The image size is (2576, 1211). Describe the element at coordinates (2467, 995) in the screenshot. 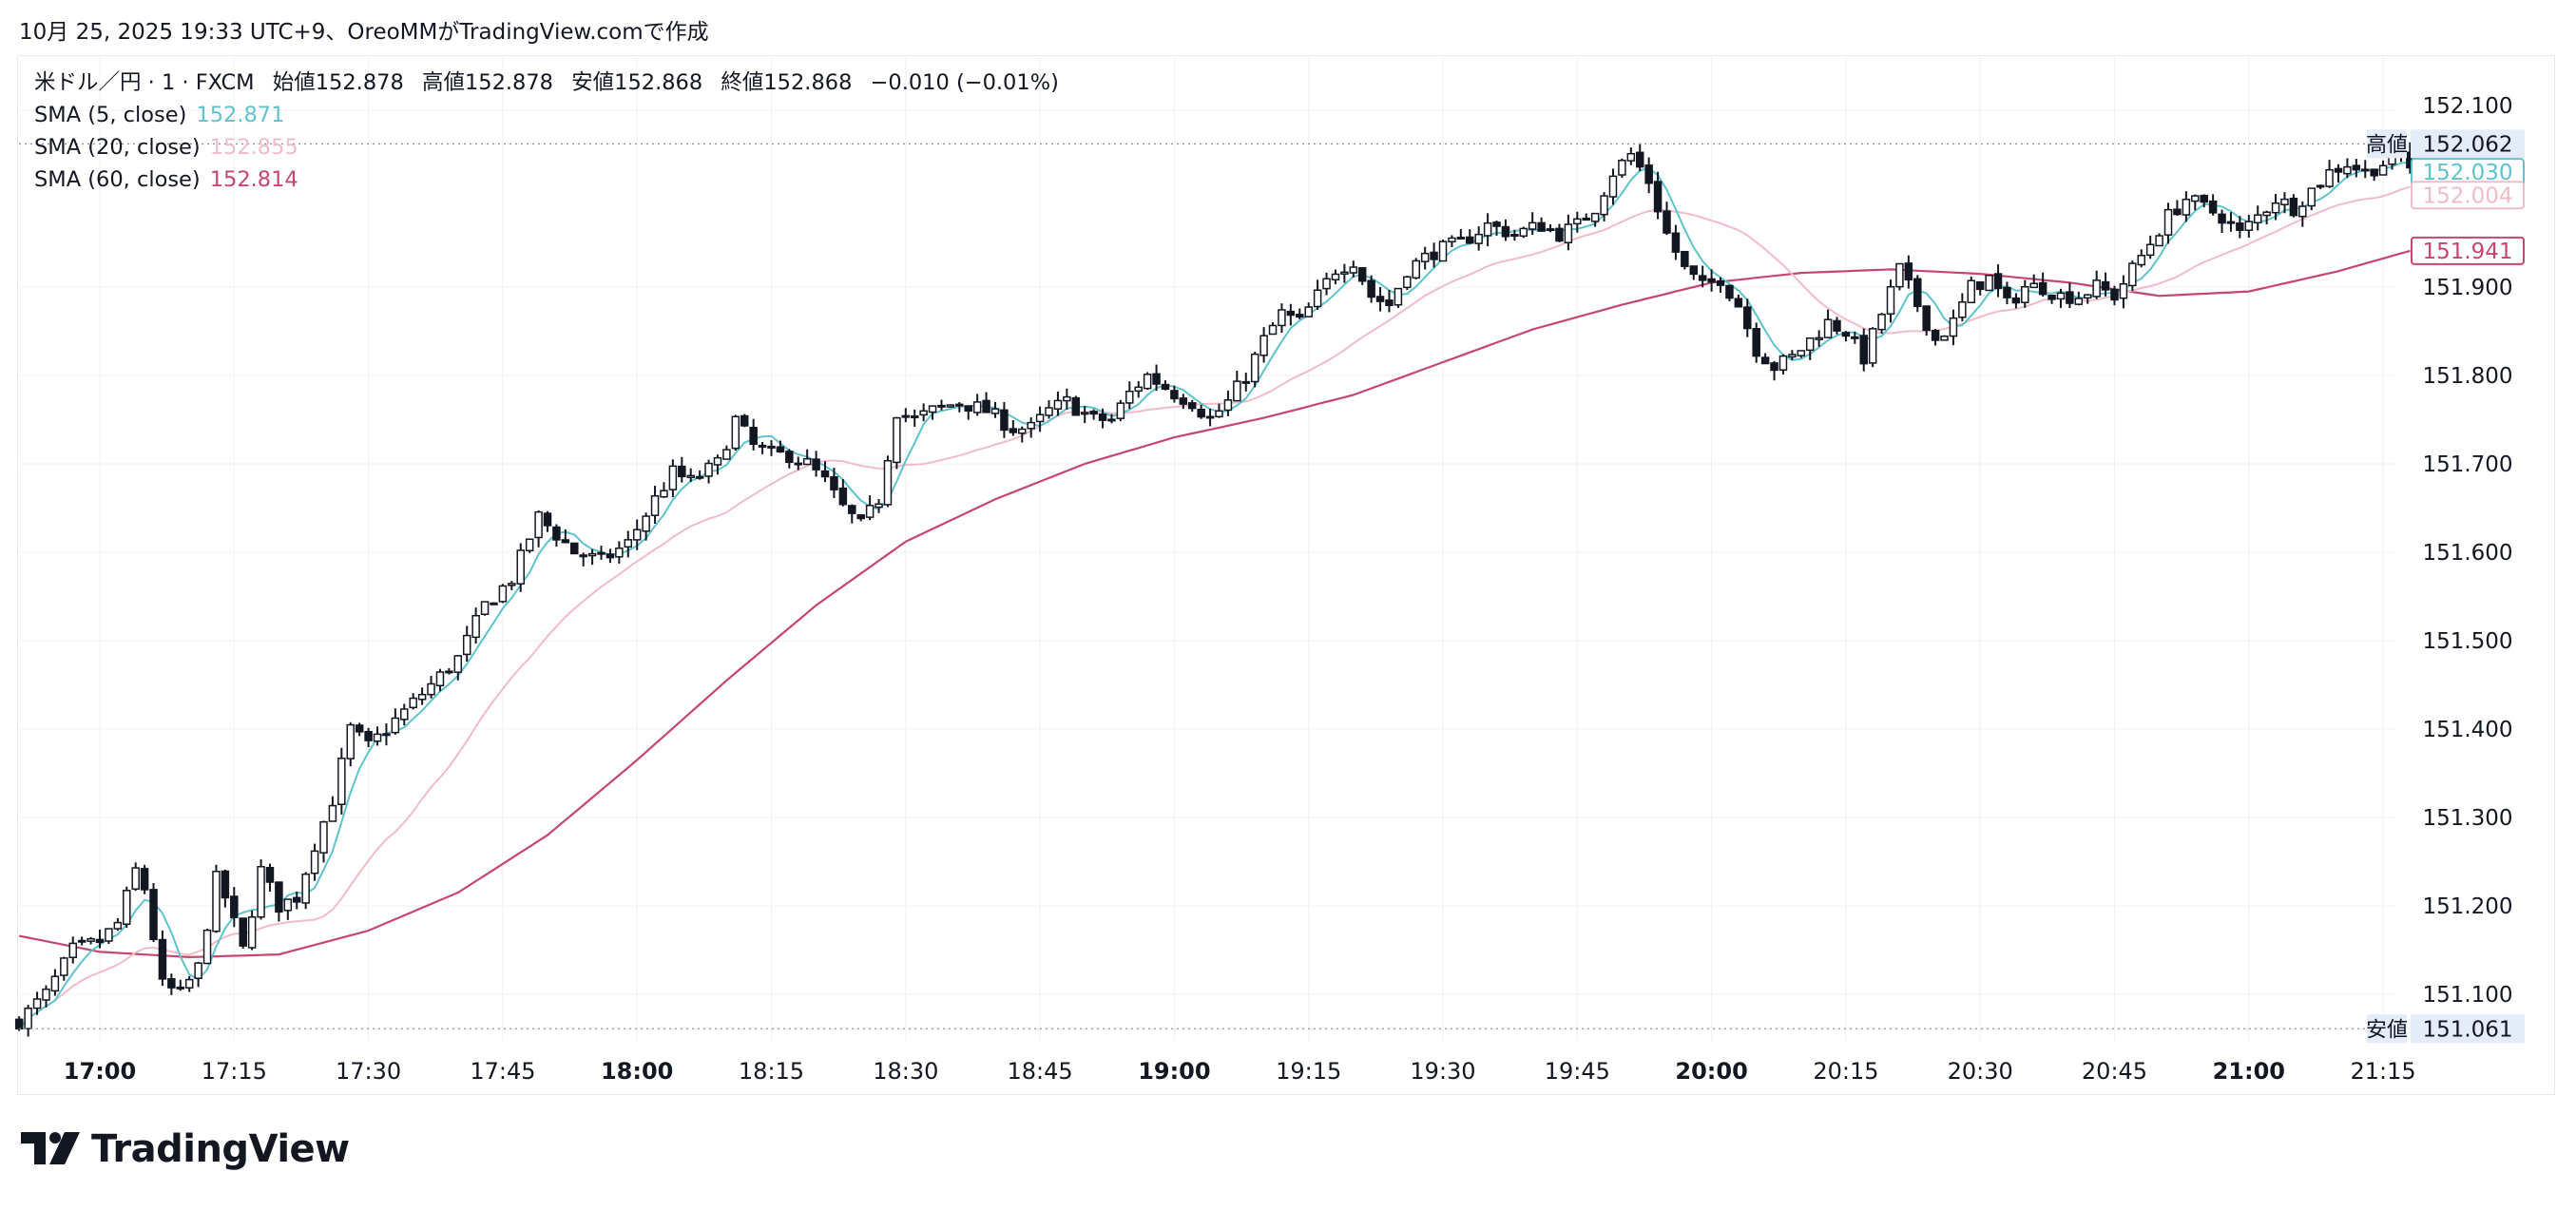

I see `price-tick-label: 151.100` at that location.